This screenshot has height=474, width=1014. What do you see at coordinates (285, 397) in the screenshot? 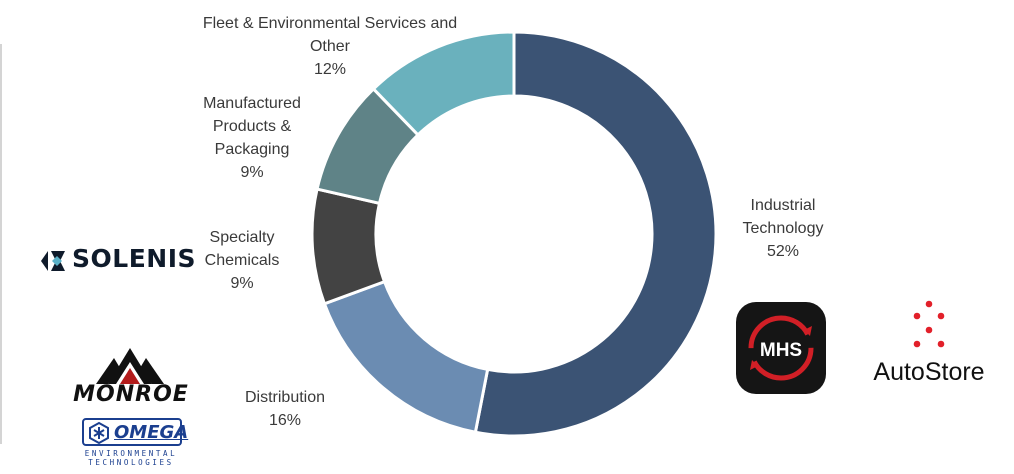
I see `label-line: Distribution` at bounding box center [285, 397].